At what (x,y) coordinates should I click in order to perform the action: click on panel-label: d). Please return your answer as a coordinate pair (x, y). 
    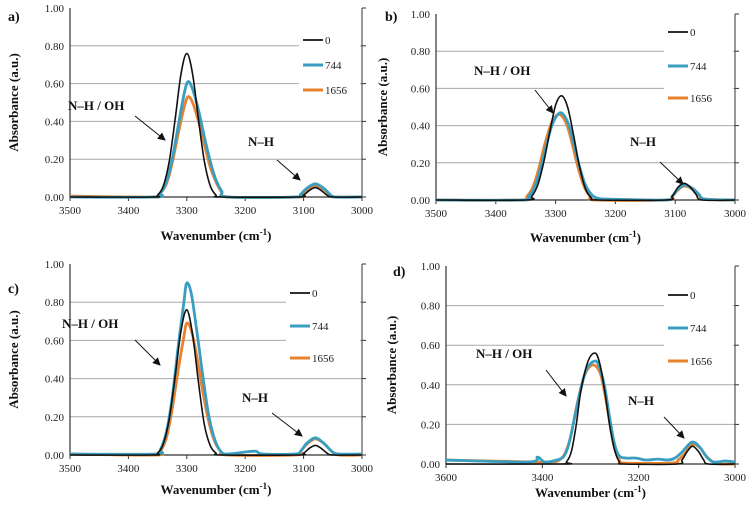
    Looking at the image, I should click on (399, 272).